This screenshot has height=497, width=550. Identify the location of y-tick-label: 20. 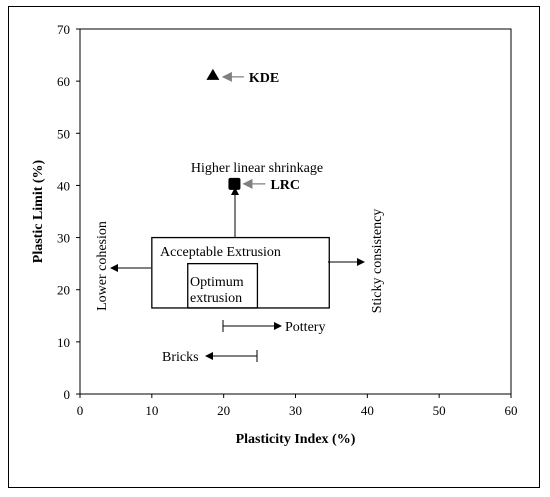
(63, 290).